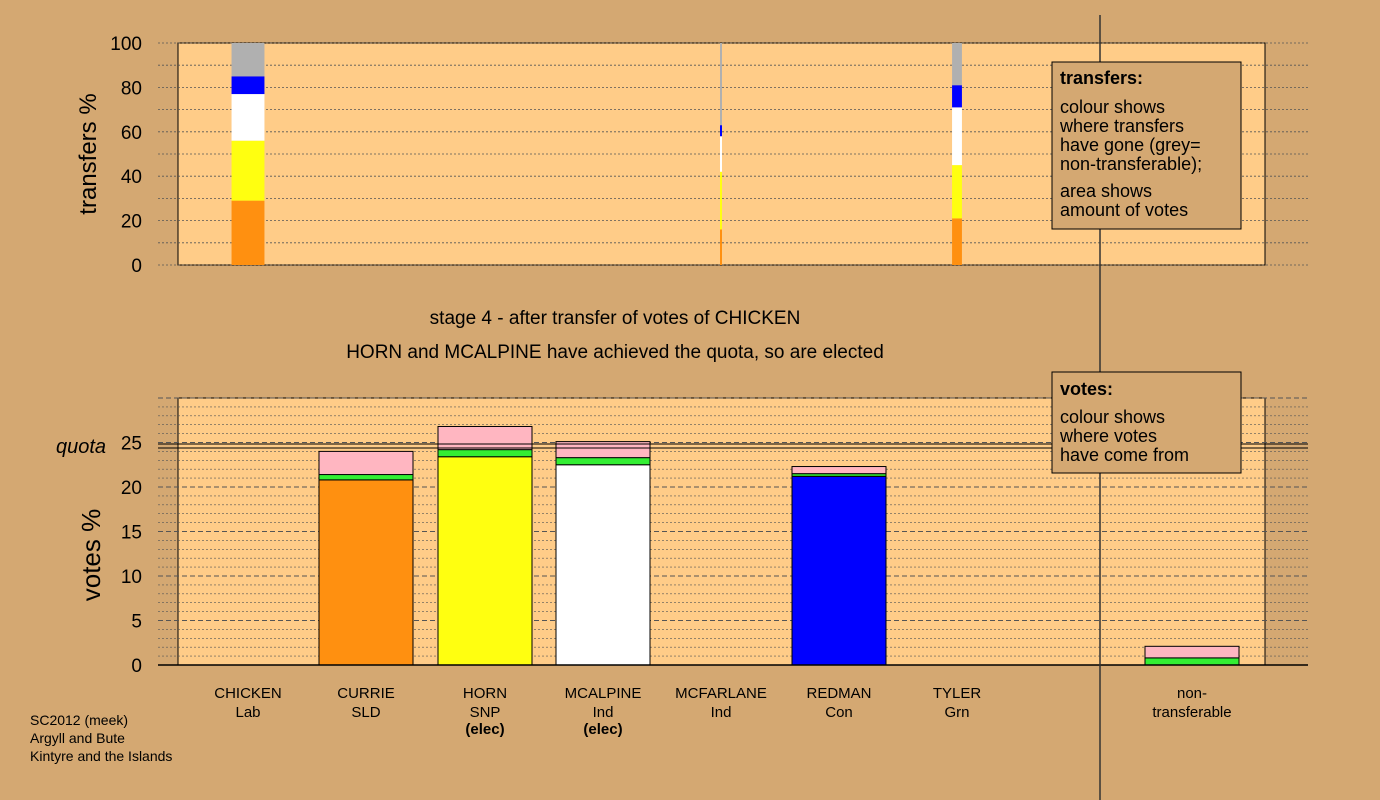 This screenshot has height=800, width=1380. What do you see at coordinates (485, 712) in the screenshot?
I see `candidate-party: SNP` at bounding box center [485, 712].